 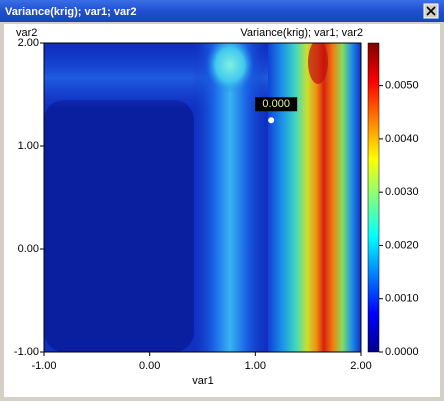 What do you see at coordinates (202, 381) in the screenshot?
I see `x-axis-label: var1` at bounding box center [202, 381].